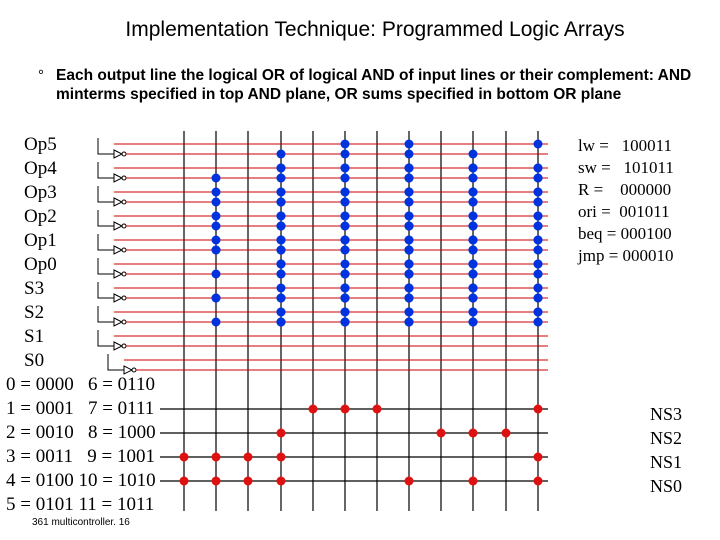  Describe the element at coordinates (626, 167) in the screenshot. I see `opcode-sw: sw = 101011` at that location.